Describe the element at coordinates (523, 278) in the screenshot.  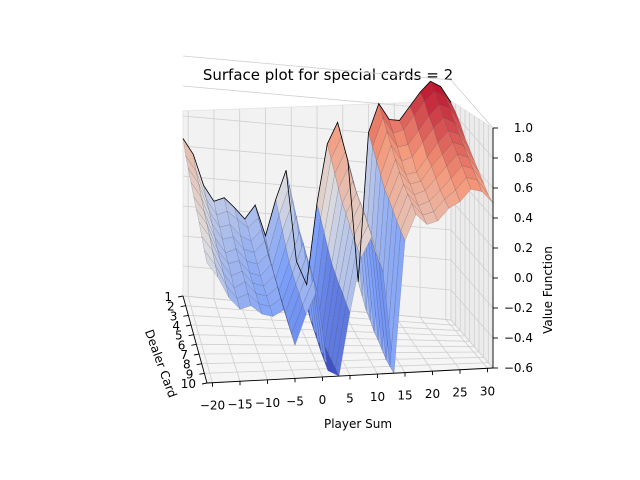
I see `z-tick-label: 0.0` at that location.